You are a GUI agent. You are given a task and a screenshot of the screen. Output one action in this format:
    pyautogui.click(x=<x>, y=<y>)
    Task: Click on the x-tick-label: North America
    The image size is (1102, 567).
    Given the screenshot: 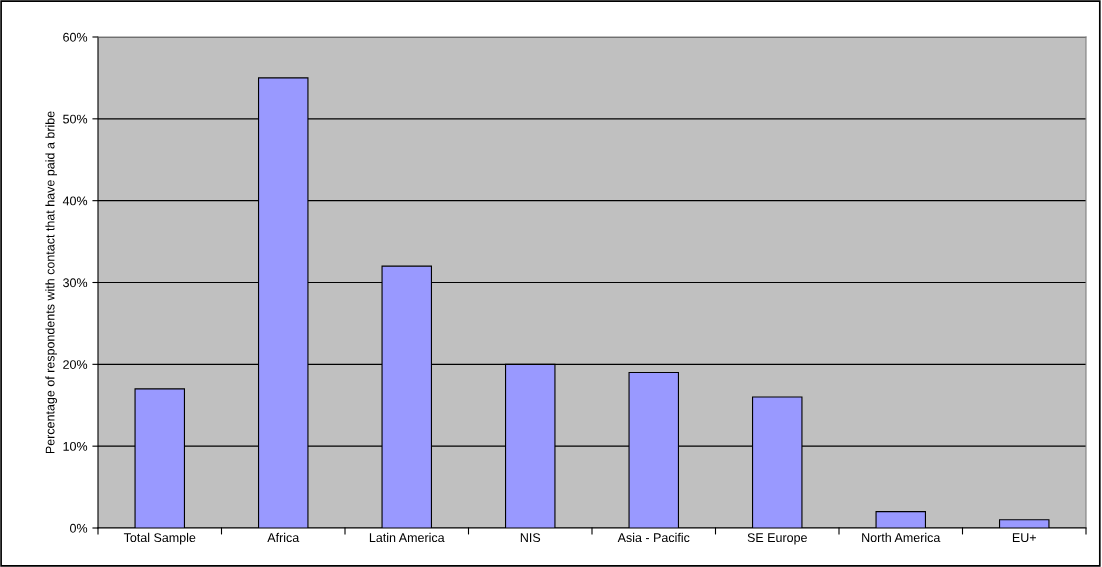 What is the action you would take?
    pyautogui.click(x=901, y=537)
    